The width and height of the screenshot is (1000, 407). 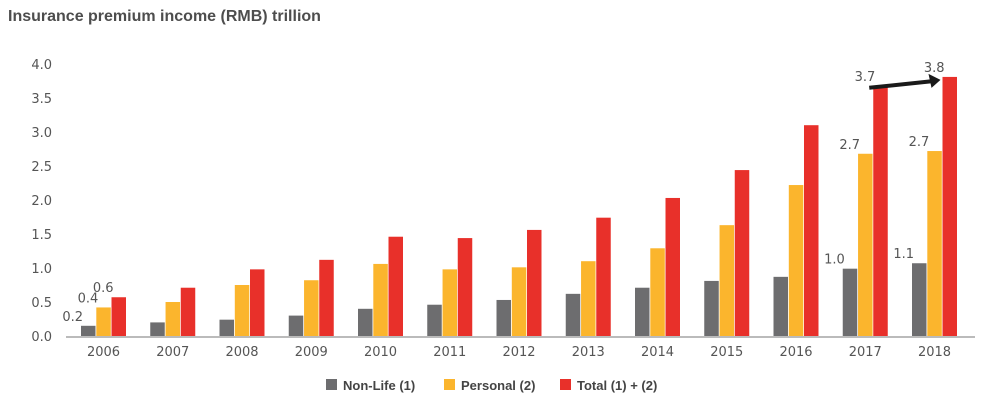 What do you see at coordinates (711, 308) in the screenshot?
I see `bar-non-life-1--2015` at bounding box center [711, 308].